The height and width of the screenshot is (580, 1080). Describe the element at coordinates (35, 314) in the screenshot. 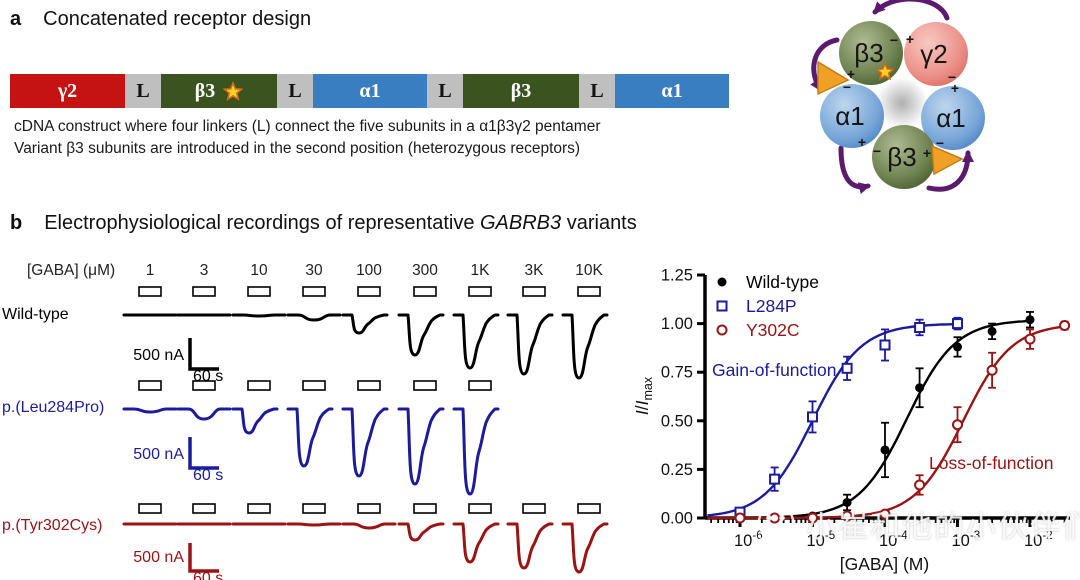

I see `trace-row-label: Wild-type` at that location.